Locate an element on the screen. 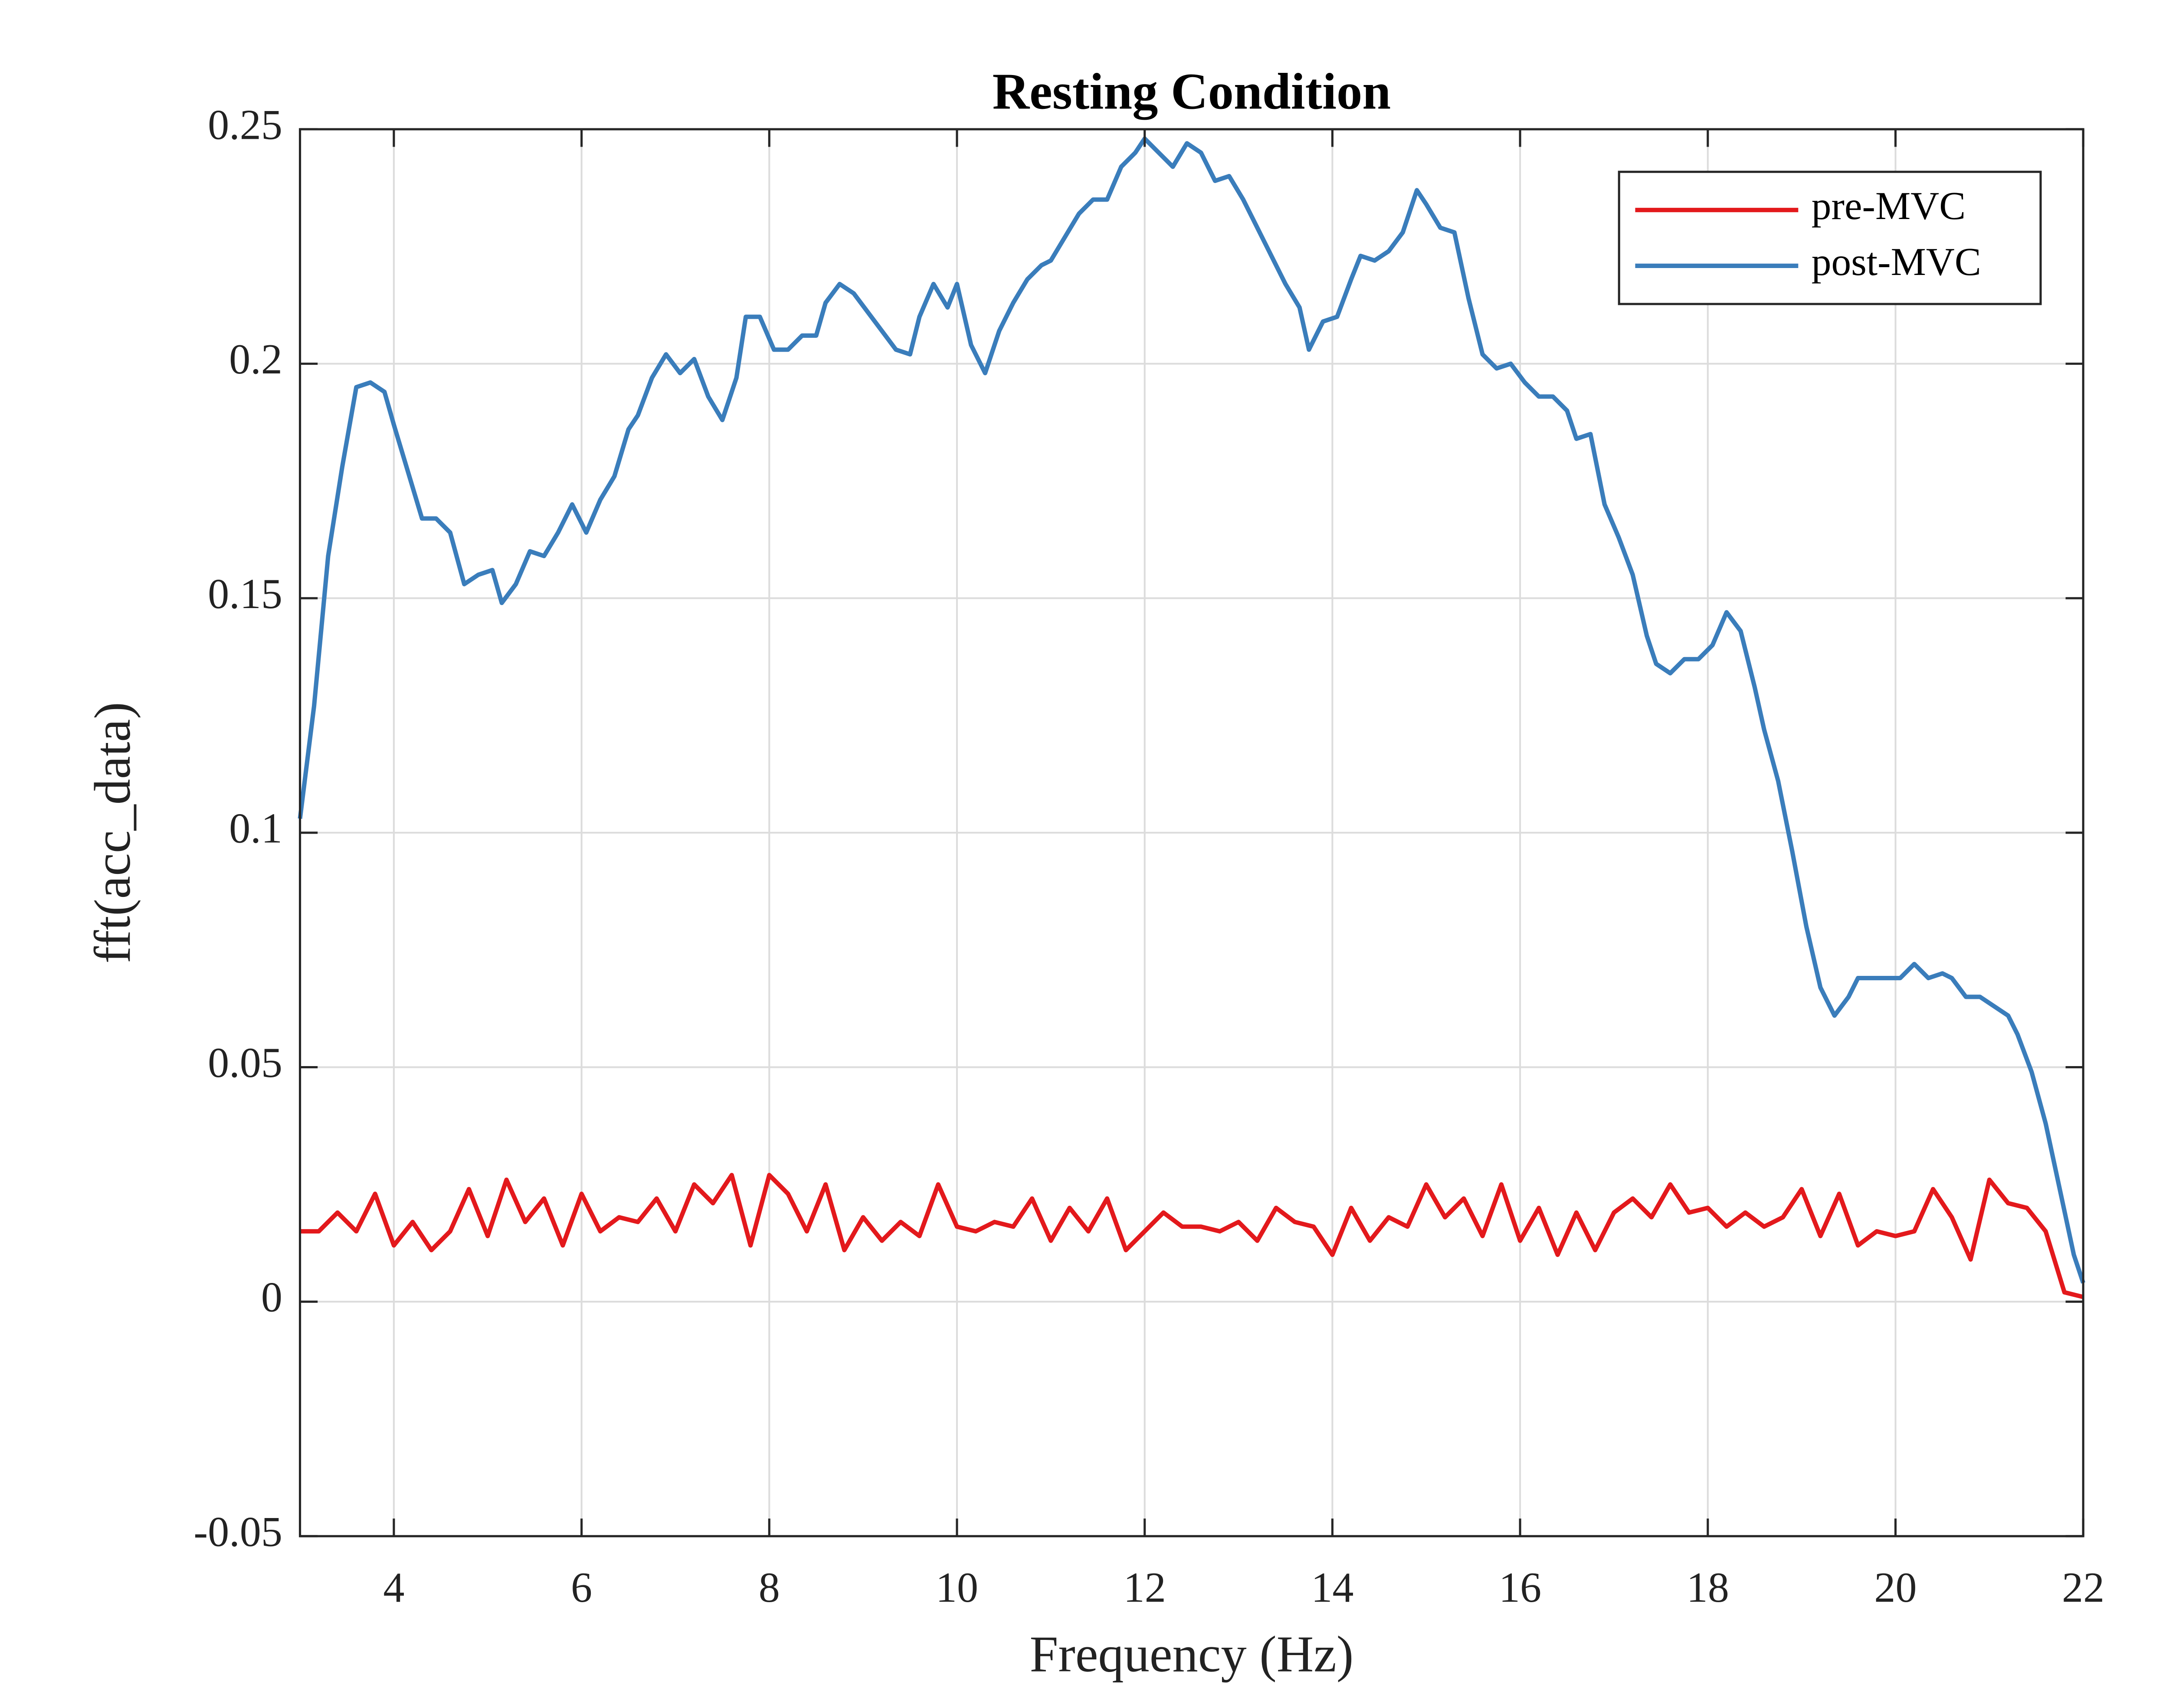 This screenshot has height=1708, width=2169. x-axis-label: Frequency (Hz) is located at coordinates (1191, 1653).